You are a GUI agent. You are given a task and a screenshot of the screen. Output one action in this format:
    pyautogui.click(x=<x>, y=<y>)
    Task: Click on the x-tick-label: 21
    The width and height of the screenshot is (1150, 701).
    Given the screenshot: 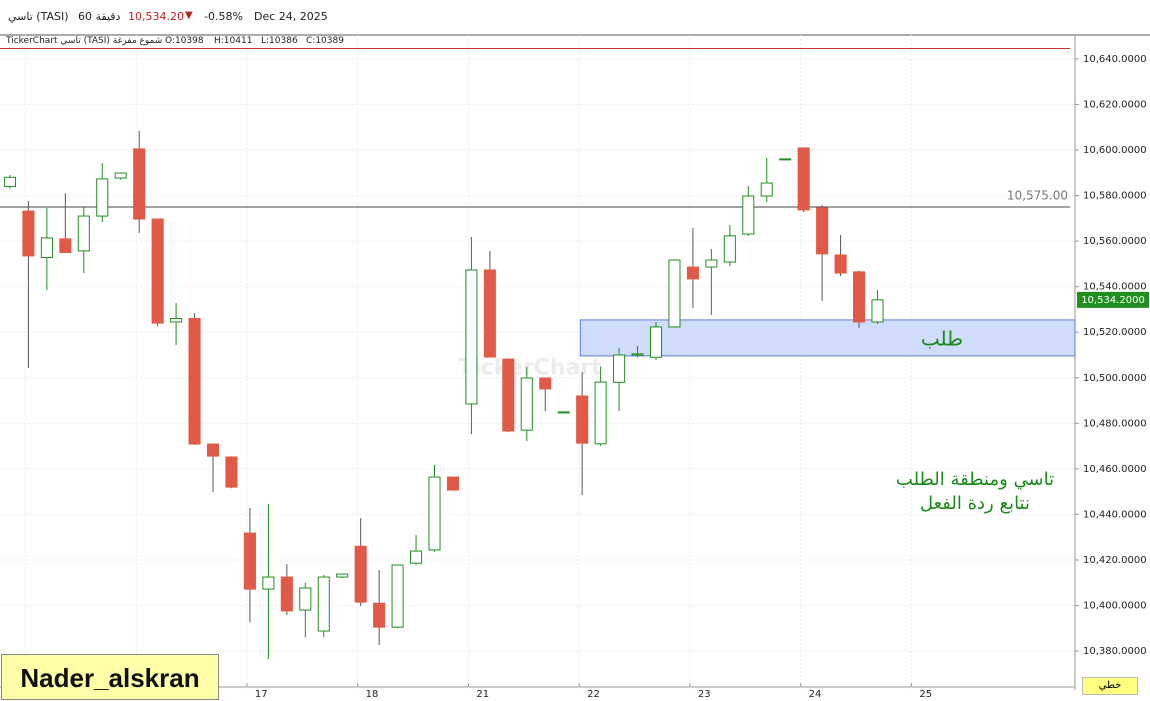 What is the action you would take?
    pyautogui.click(x=482, y=694)
    